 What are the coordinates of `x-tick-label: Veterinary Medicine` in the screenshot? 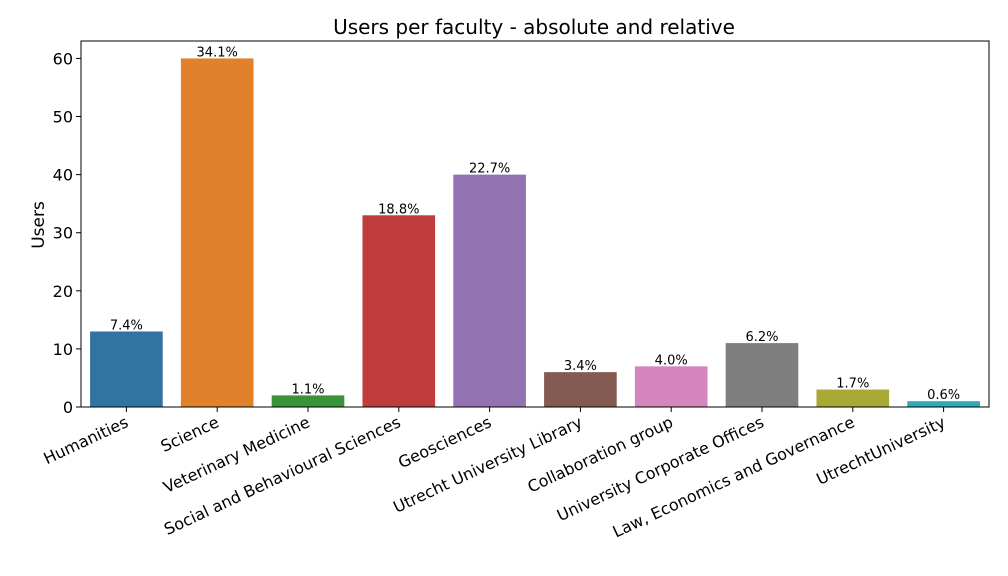 It's located at (236, 454).